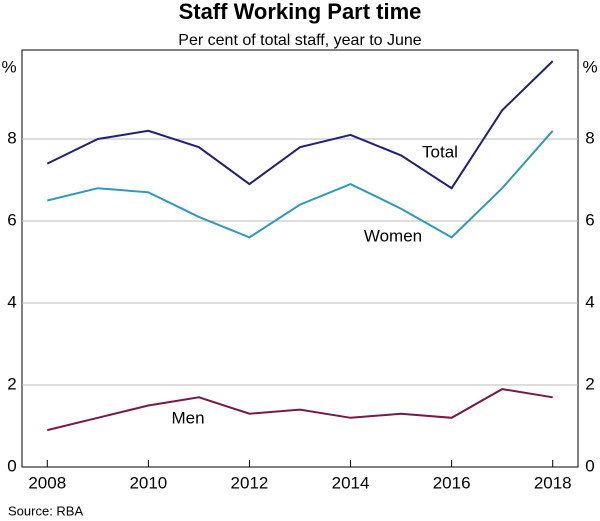 This screenshot has height=521, width=600. Describe the element at coordinates (351, 482) in the screenshot. I see `x-tick-label: 2014` at that location.